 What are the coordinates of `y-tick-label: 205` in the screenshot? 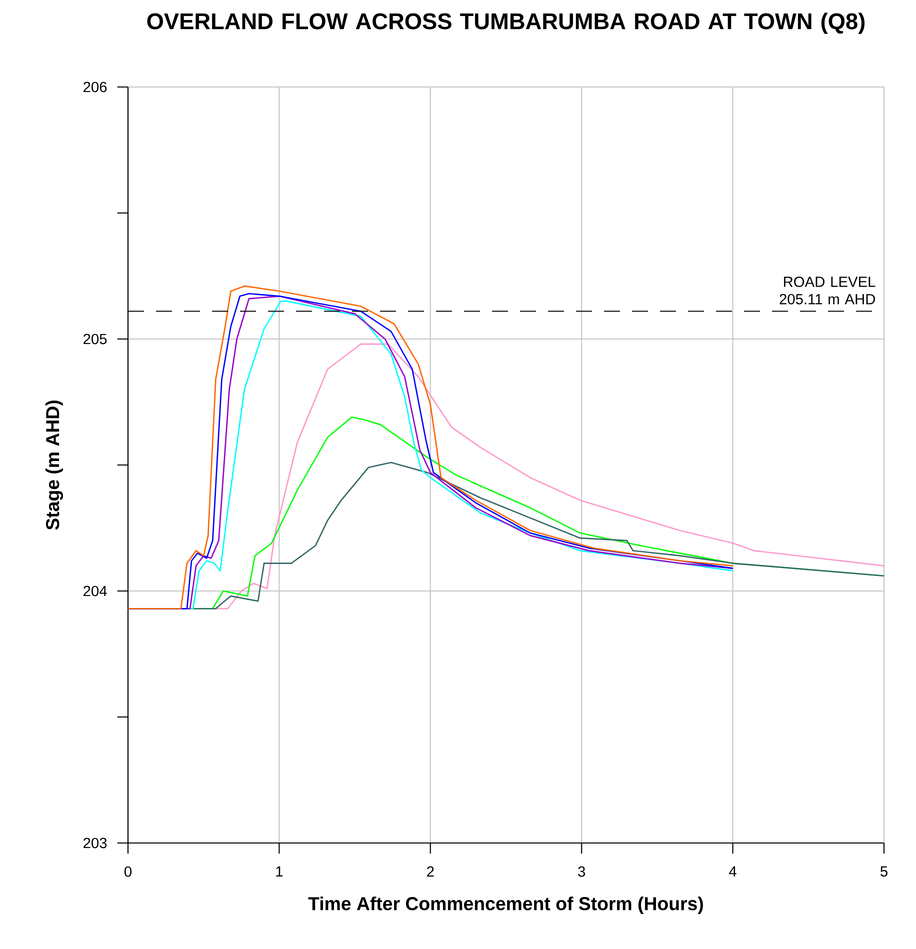 It's located at (95, 339).